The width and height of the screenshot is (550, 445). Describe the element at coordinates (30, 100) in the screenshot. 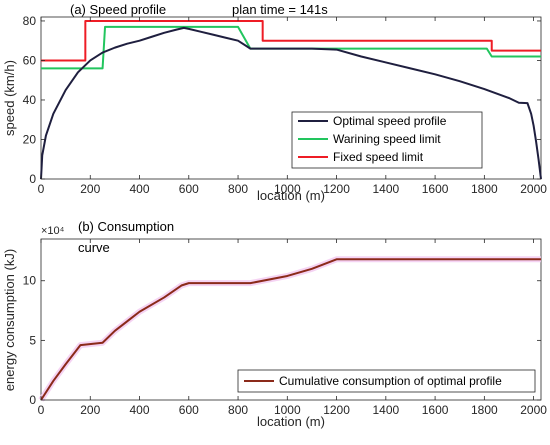

I see `y-tick-label: 40` at that location.